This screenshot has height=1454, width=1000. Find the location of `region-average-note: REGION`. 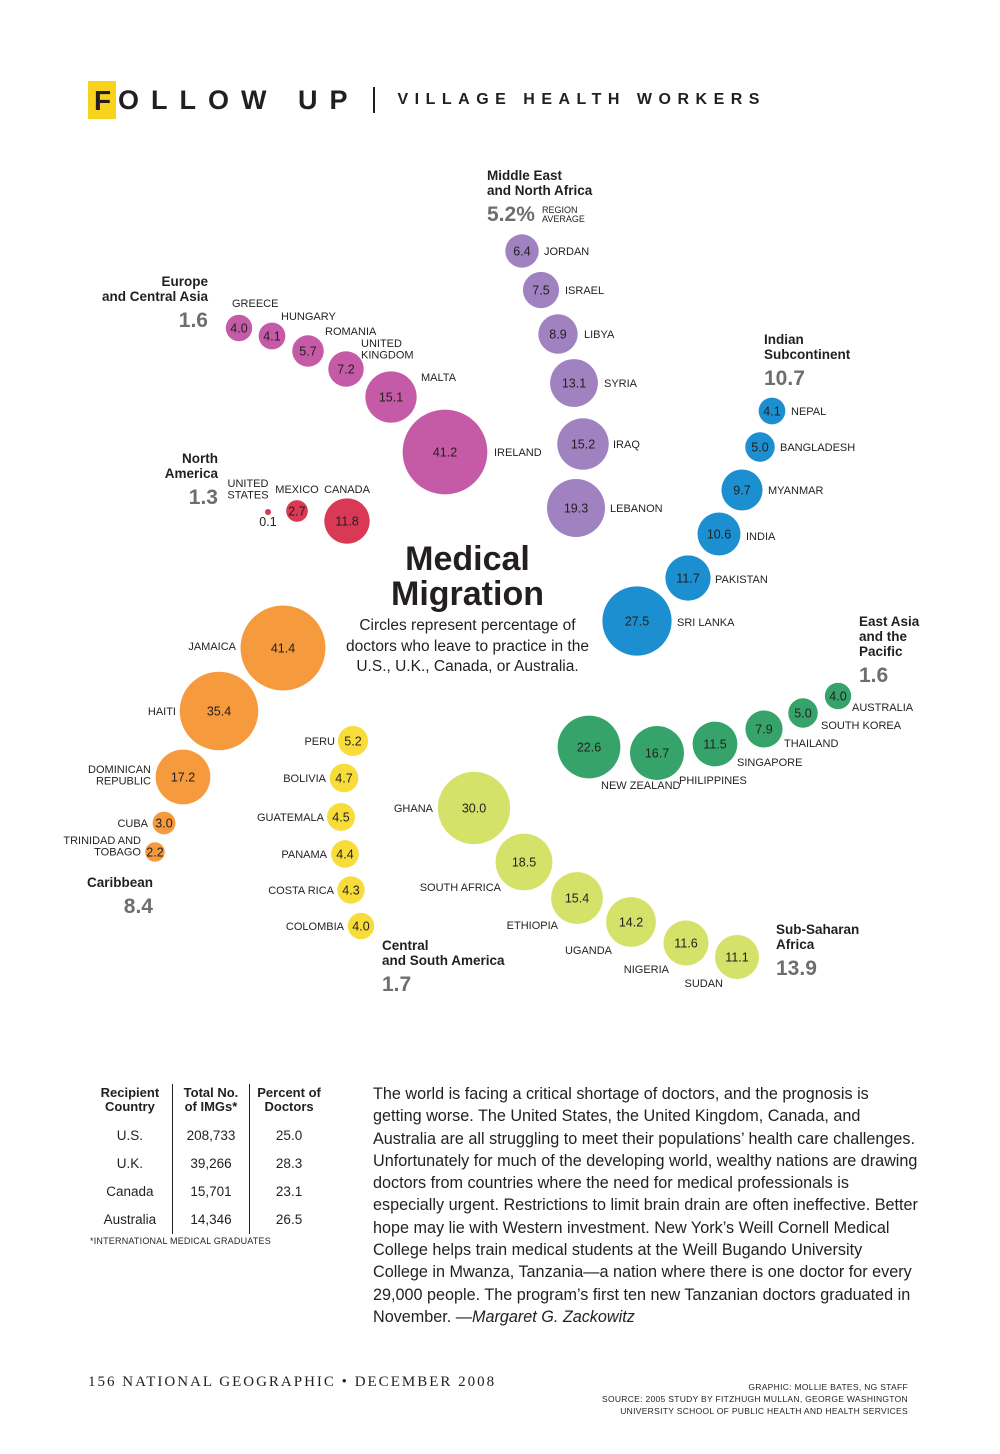

region-average-note: REGION is located at coordinates (560, 210).